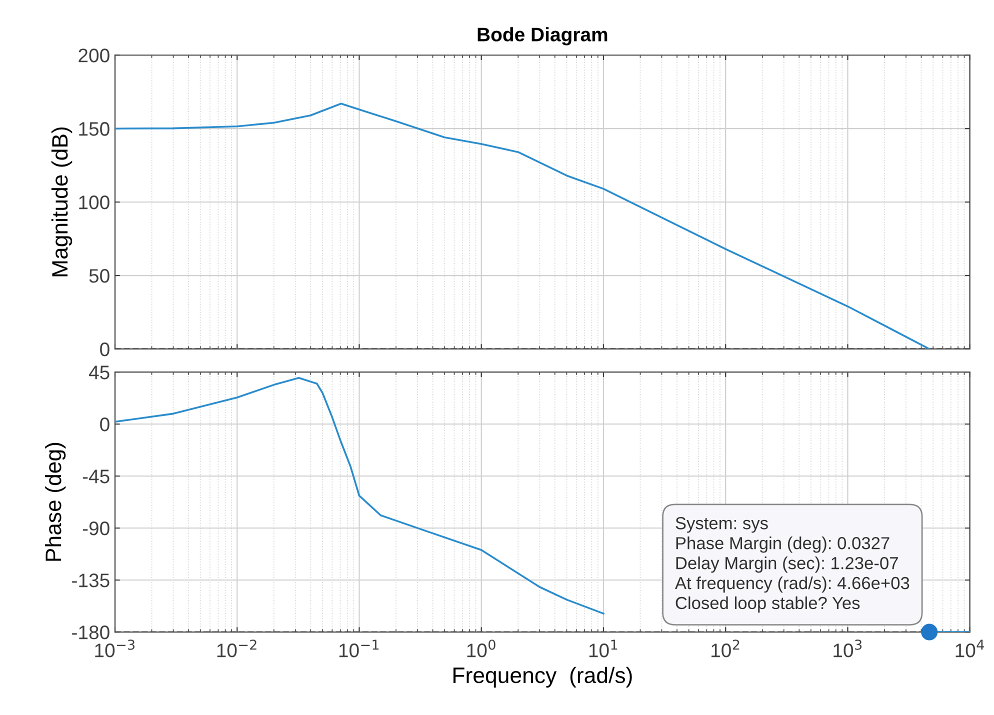 This screenshot has height=715, width=994. I want to click on x-tick-label: 10$^{4}$, so click(970, 649).